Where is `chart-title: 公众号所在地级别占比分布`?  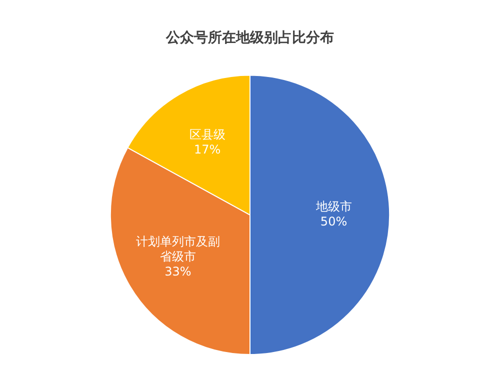
chart-title: 公众号所在地级别占比分布 is located at coordinates (249, 38).